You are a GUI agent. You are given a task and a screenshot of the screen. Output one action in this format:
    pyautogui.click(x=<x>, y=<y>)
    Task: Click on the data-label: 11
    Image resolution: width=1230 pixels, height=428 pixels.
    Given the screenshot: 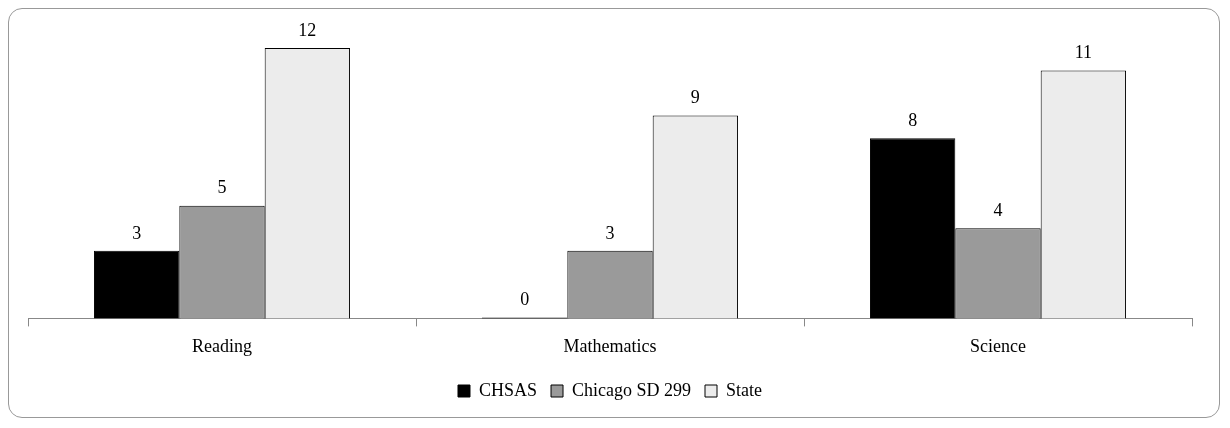 What is the action you would take?
    pyautogui.click(x=1083, y=52)
    